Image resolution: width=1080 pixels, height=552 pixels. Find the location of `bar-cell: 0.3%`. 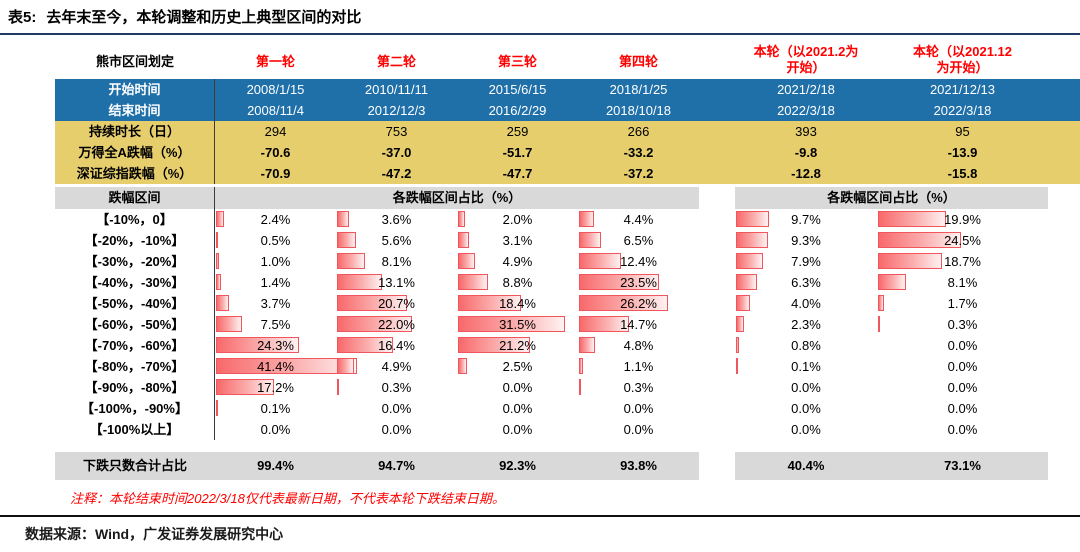

bar-cell: 0.3% is located at coordinates (396, 387).